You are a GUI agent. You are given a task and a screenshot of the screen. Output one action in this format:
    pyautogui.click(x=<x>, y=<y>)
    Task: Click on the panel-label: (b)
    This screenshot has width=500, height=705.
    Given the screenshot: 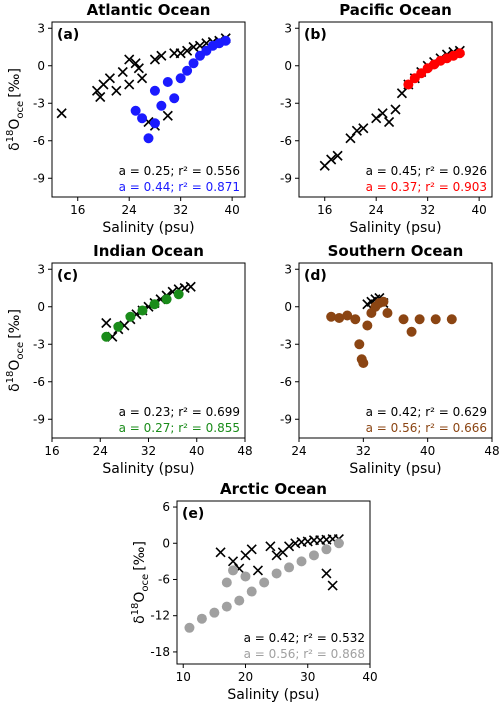 What is the action you would take?
    pyautogui.click(x=315, y=35)
    